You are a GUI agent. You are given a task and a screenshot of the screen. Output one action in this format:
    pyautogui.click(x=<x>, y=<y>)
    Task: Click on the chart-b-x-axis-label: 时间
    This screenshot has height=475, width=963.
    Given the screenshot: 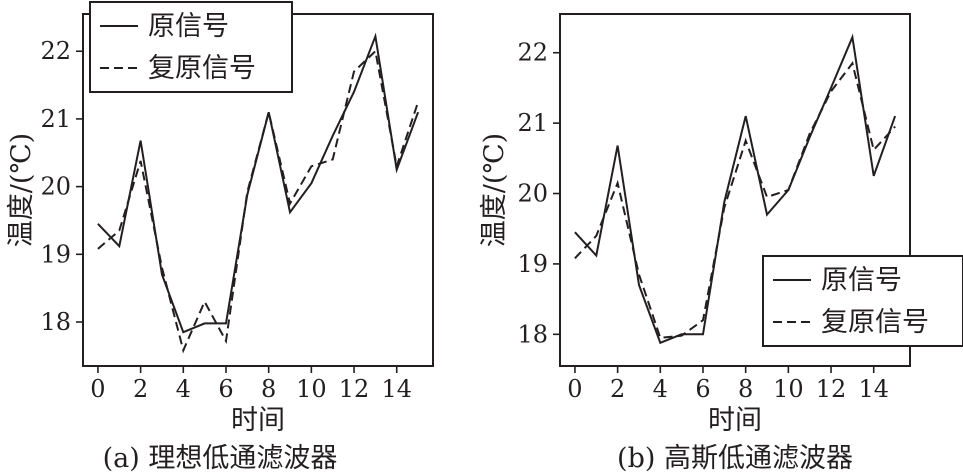 What is the action you would take?
    pyautogui.click(x=735, y=420)
    